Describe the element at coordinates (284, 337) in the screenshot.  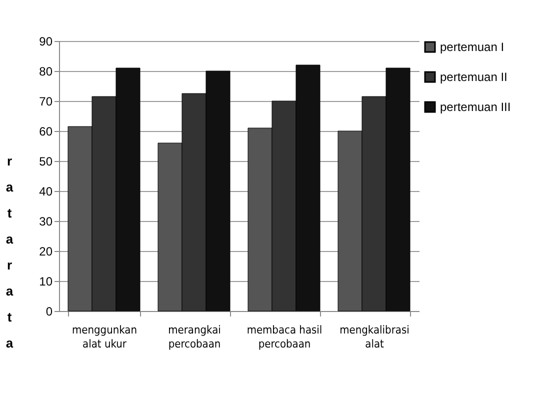
I see `x-tick-label: membaca hasil percobaan` at that location.